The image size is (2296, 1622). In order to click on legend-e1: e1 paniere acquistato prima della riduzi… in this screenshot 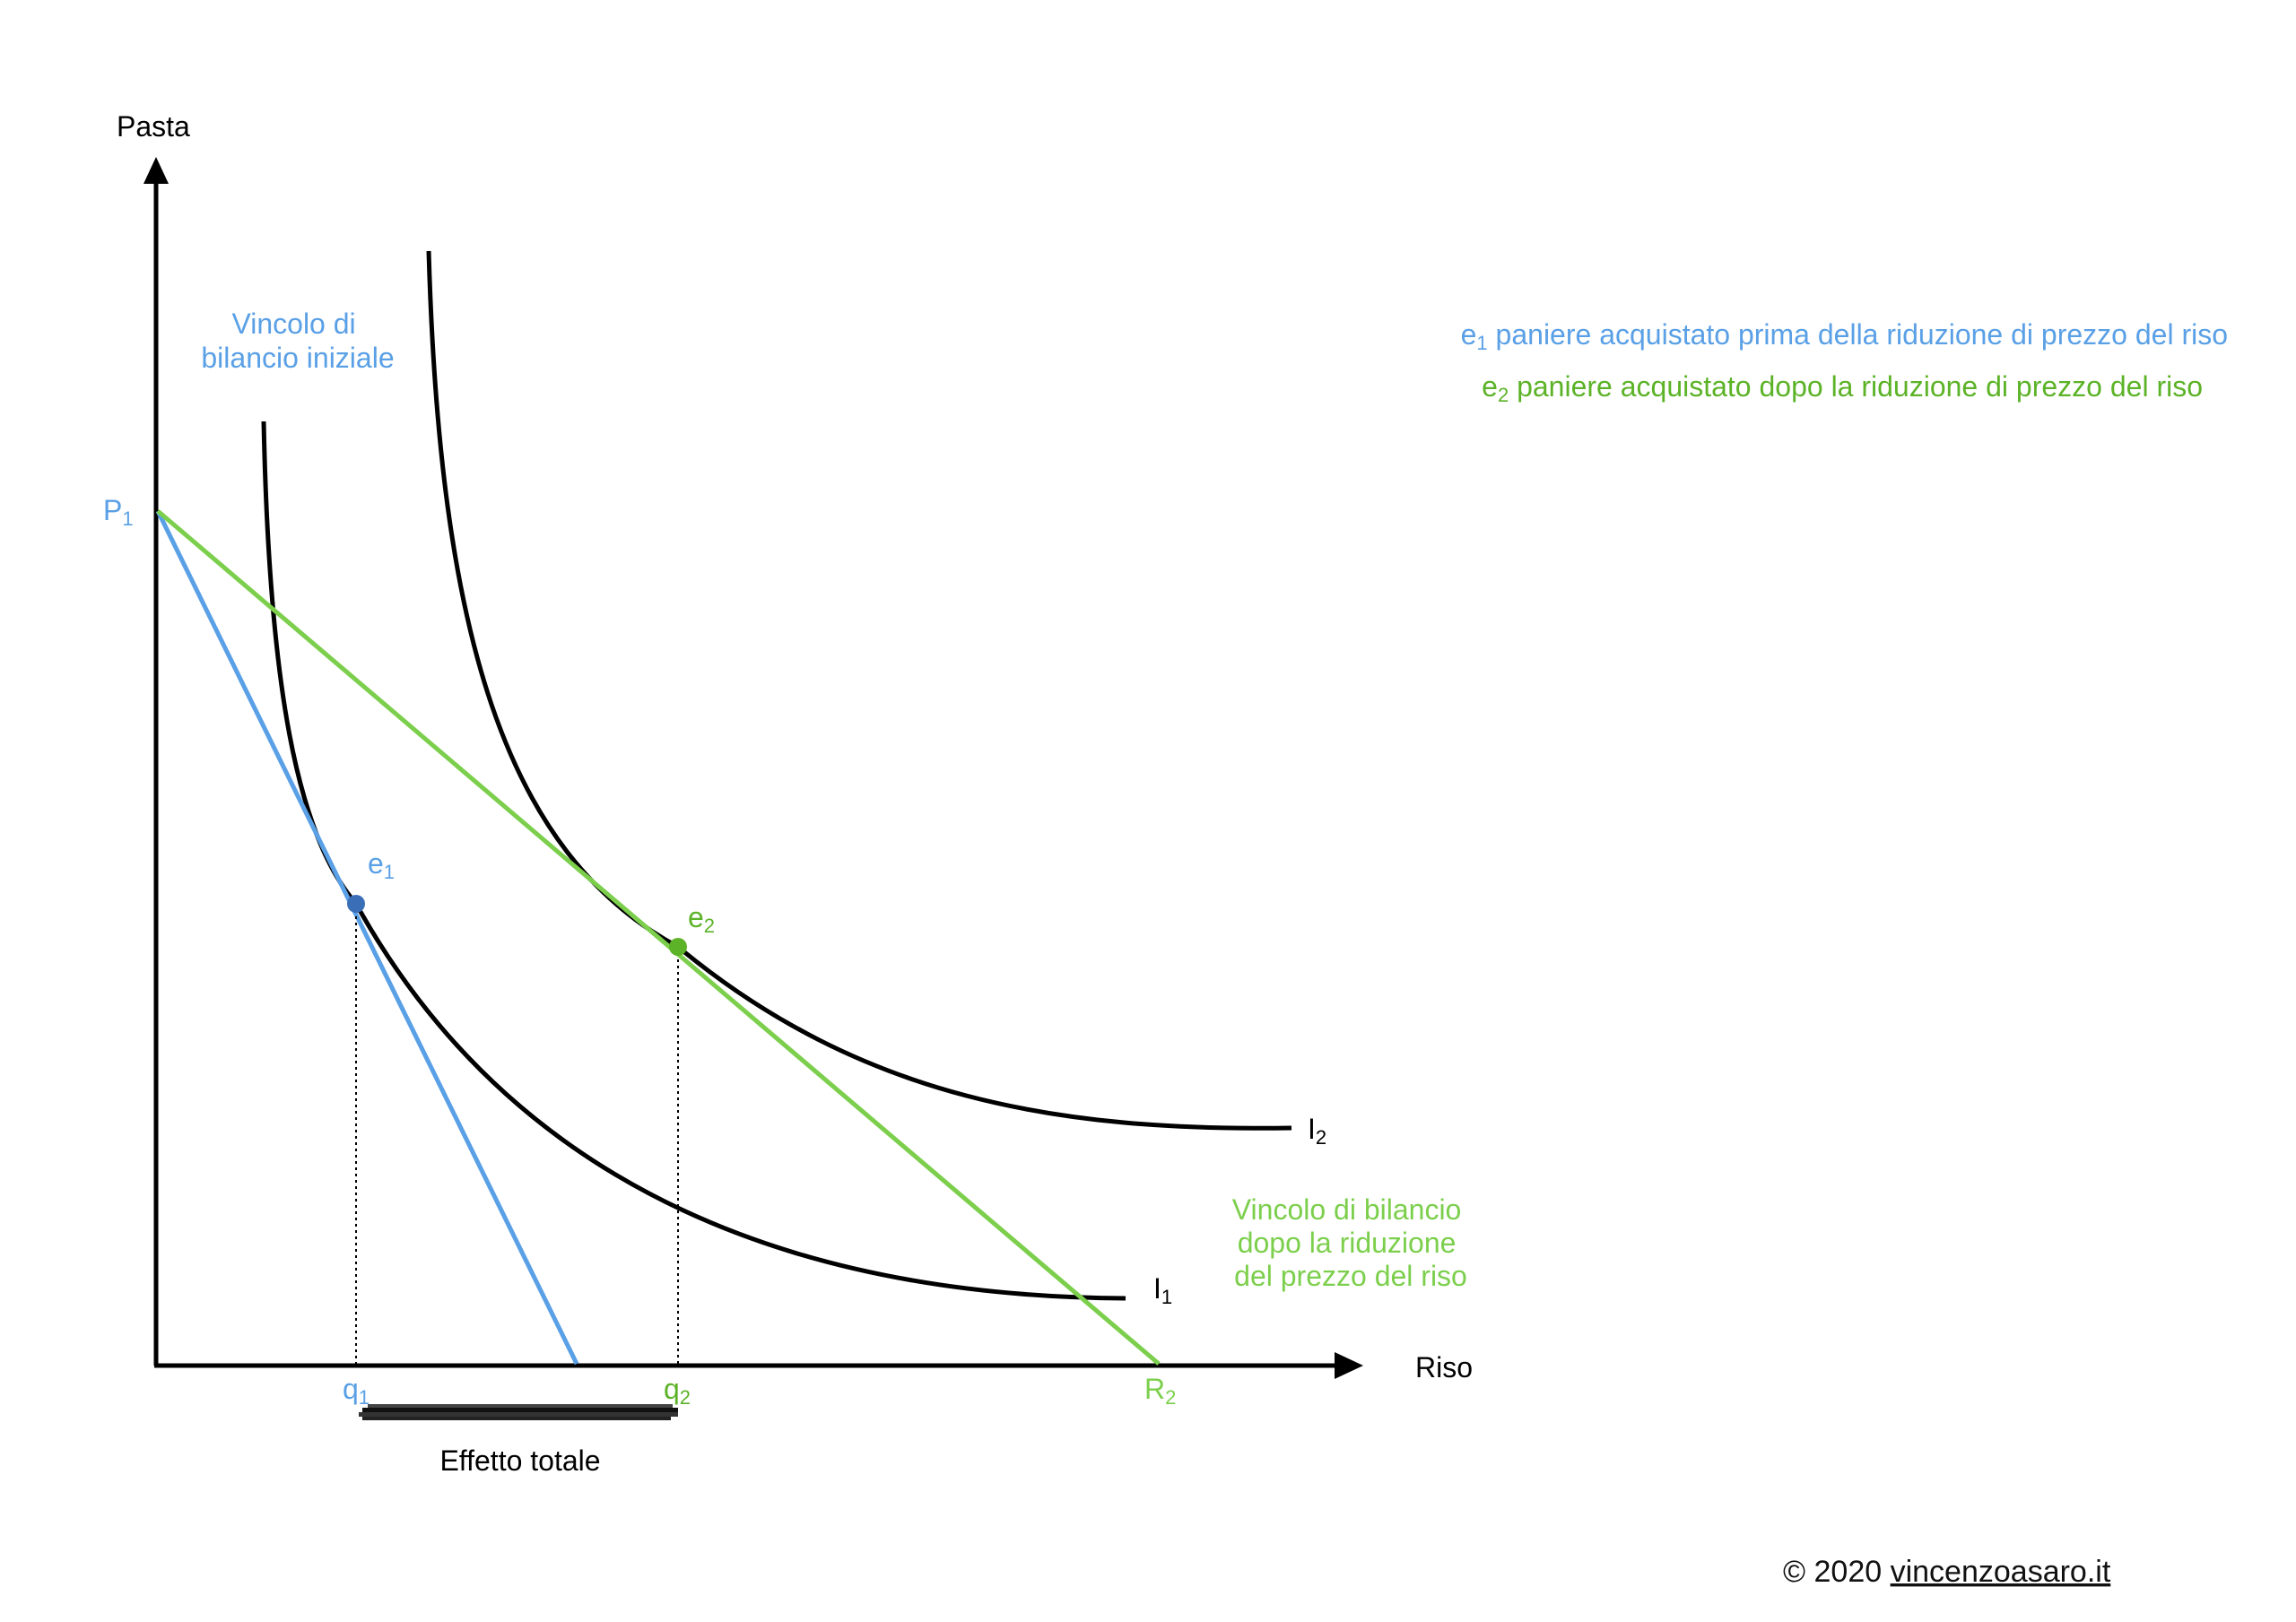, I will do `click(1844, 336)`.